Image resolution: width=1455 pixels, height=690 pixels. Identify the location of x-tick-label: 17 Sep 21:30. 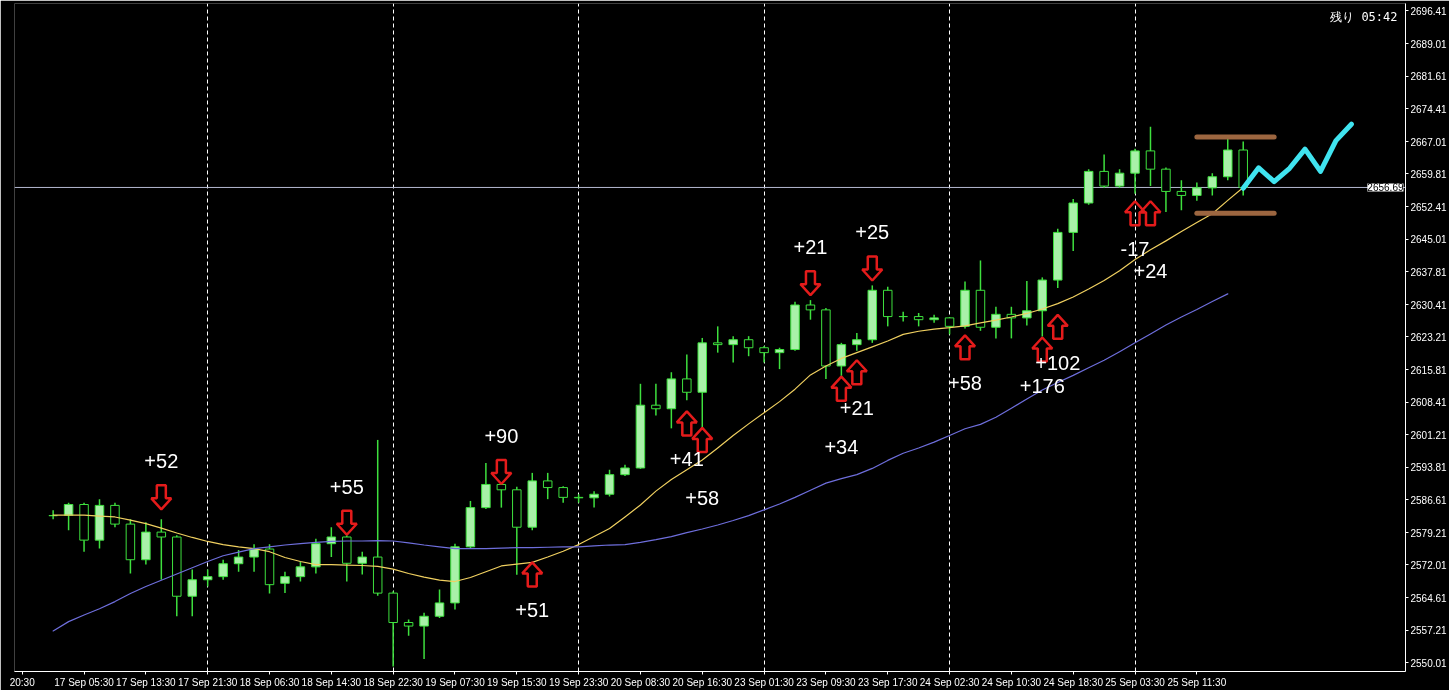
(207, 682).